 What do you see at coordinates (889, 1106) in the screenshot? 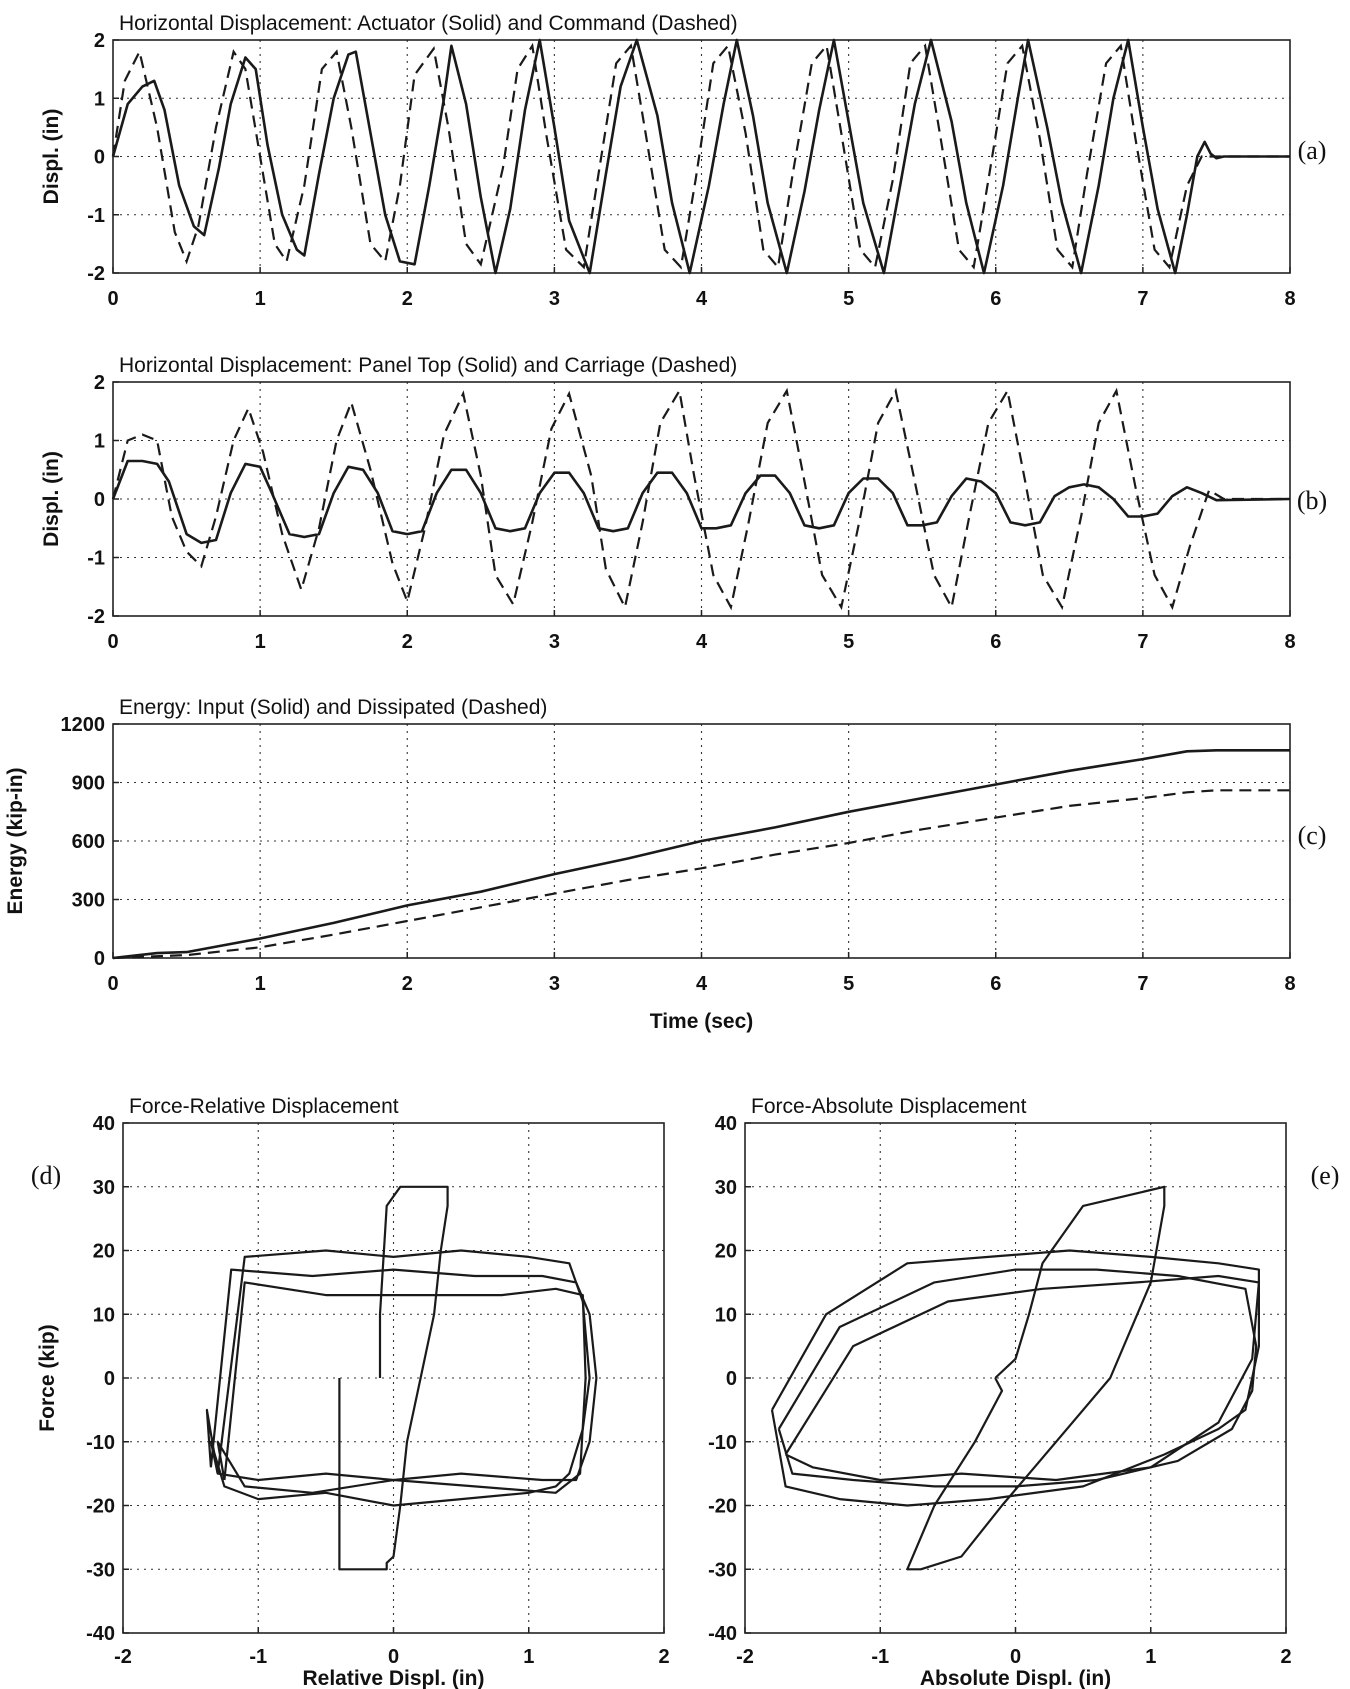
I see `chart-title: Force-Absolute Displacement` at bounding box center [889, 1106].